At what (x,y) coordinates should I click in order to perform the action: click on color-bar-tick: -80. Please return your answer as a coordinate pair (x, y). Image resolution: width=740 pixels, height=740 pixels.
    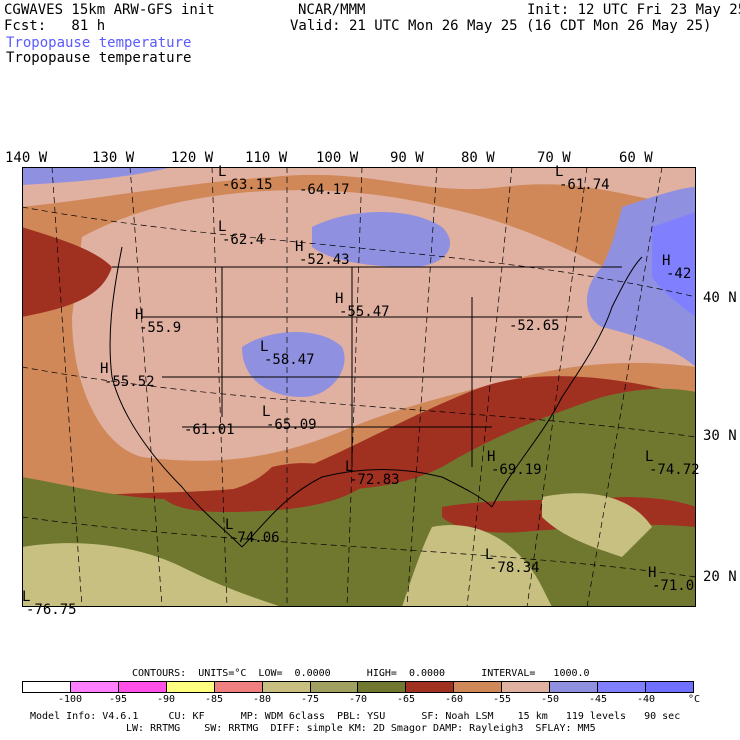
    Looking at the image, I should click on (262, 699).